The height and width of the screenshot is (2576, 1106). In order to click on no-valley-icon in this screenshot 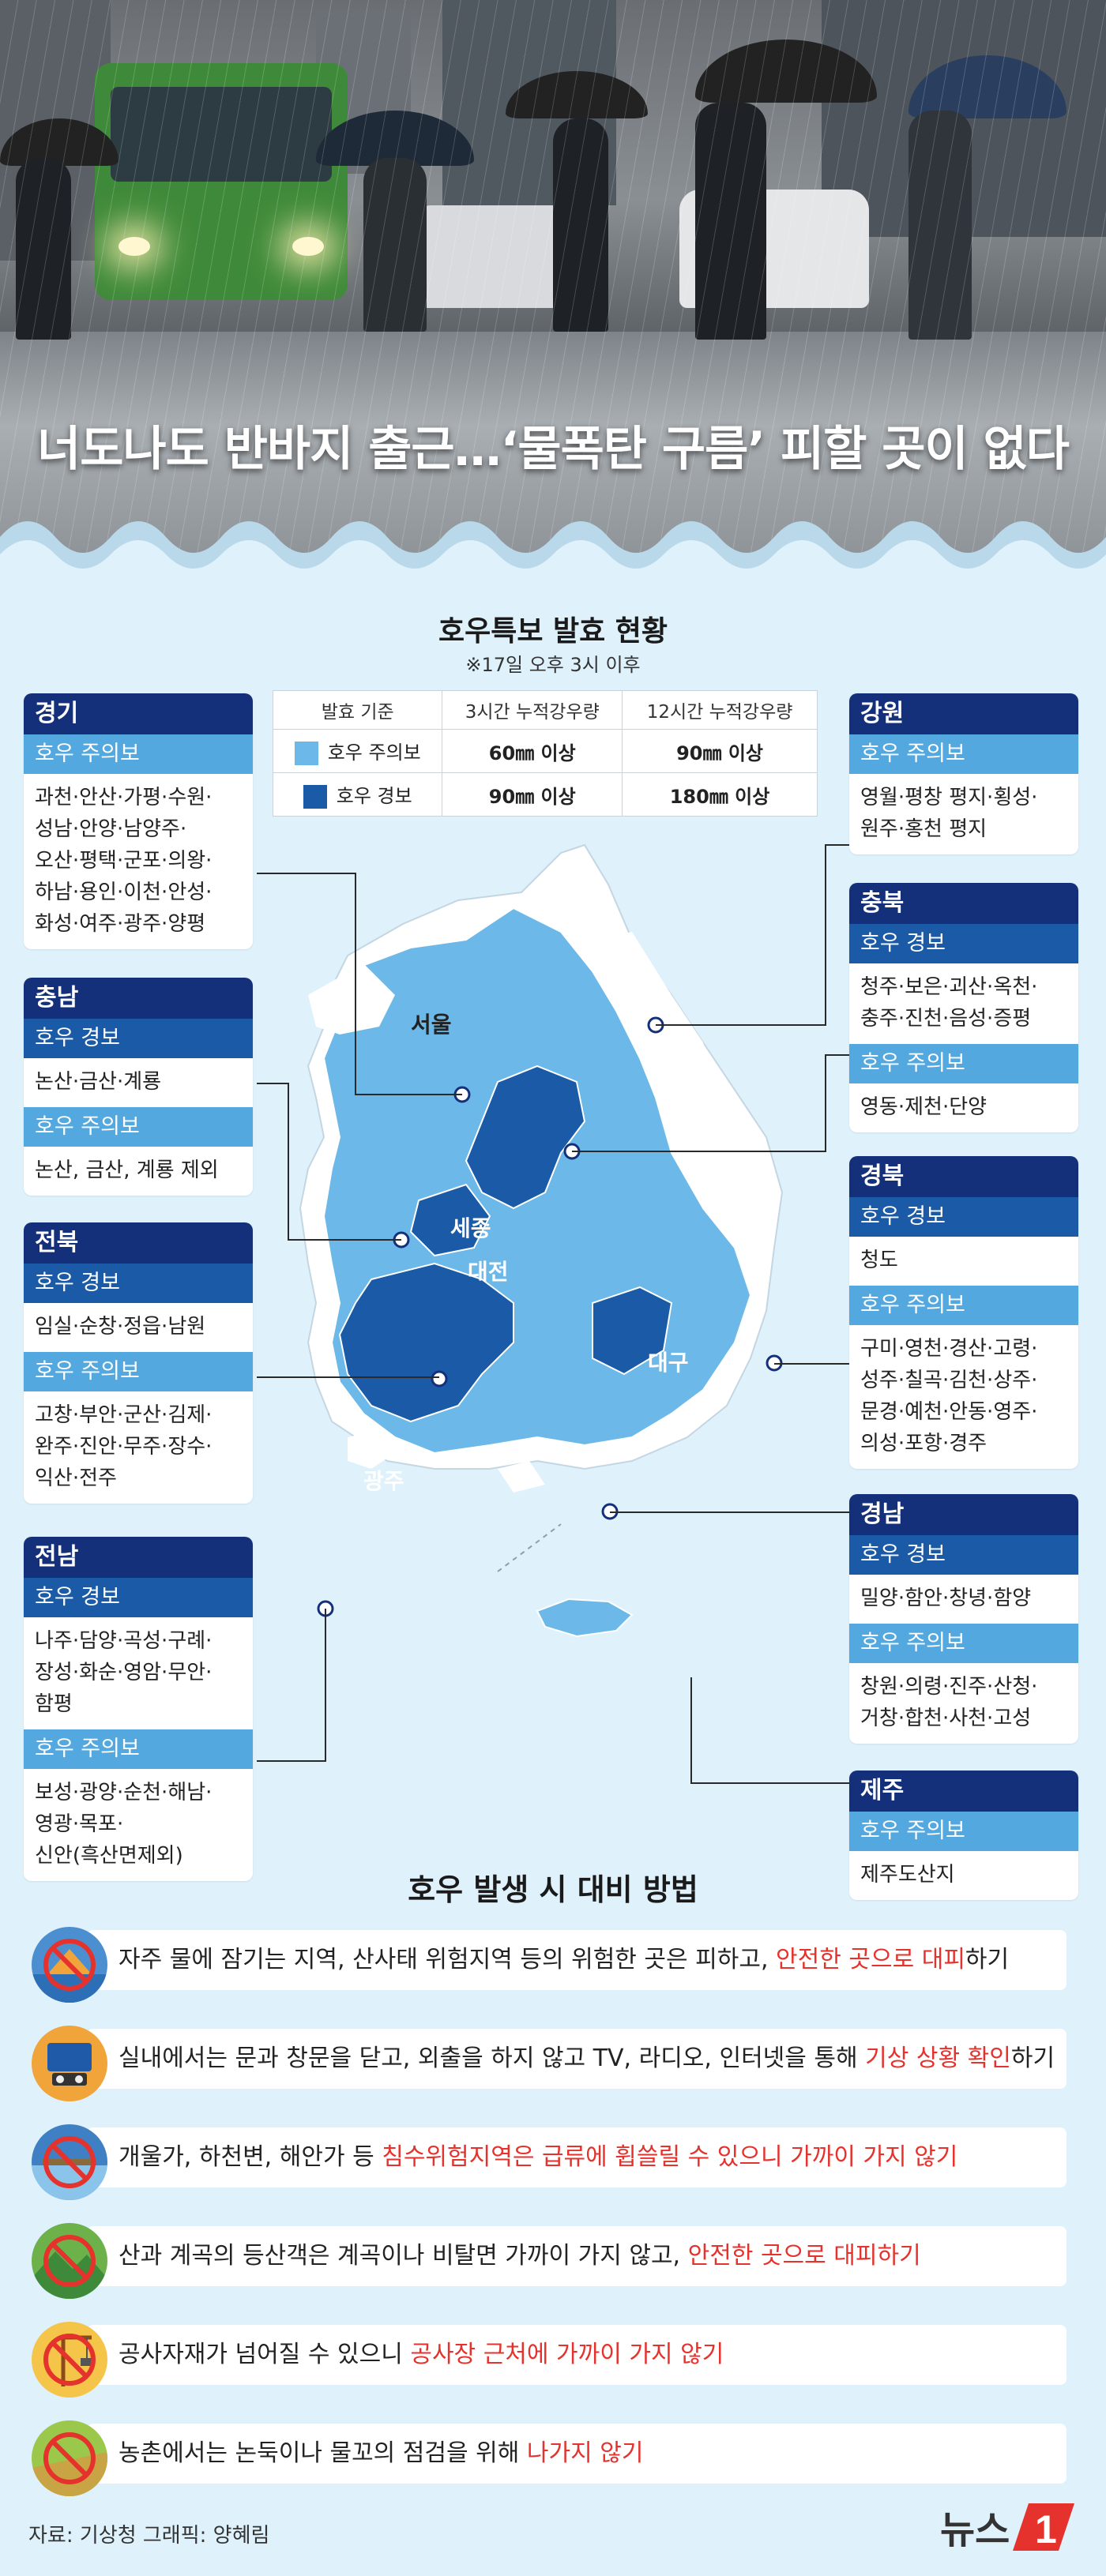, I will do `click(69, 2261)`.